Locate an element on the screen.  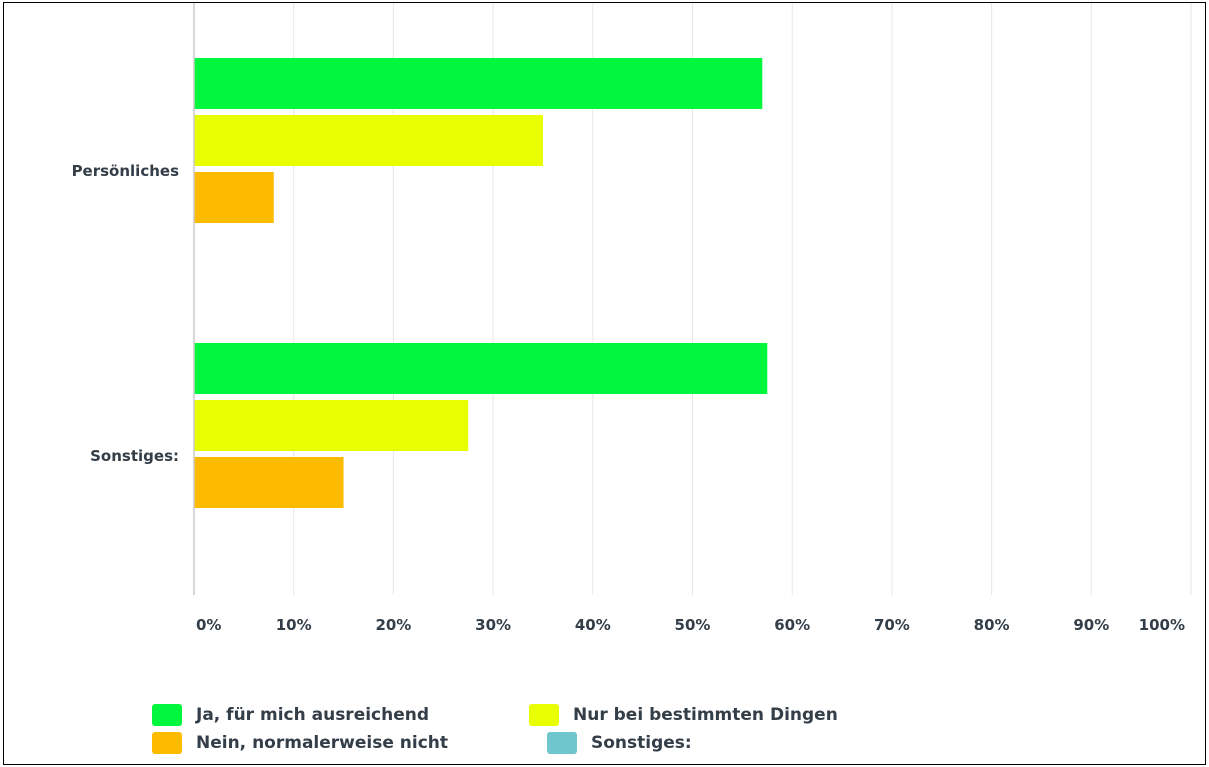
x-tick-label: 60% is located at coordinates (792, 625).